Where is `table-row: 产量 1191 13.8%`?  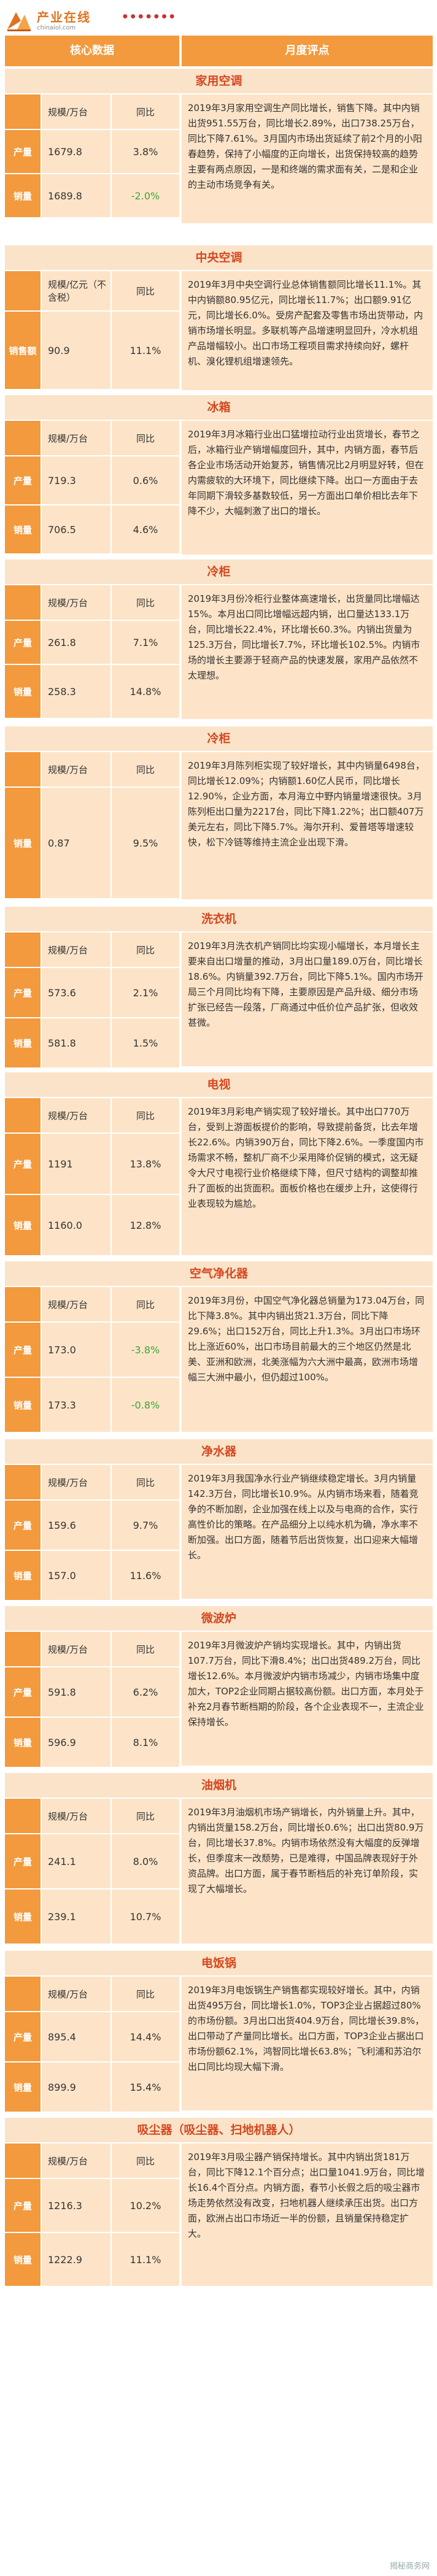
table-row: 产量 1191 13.8% is located at coordinates (92, 1164).